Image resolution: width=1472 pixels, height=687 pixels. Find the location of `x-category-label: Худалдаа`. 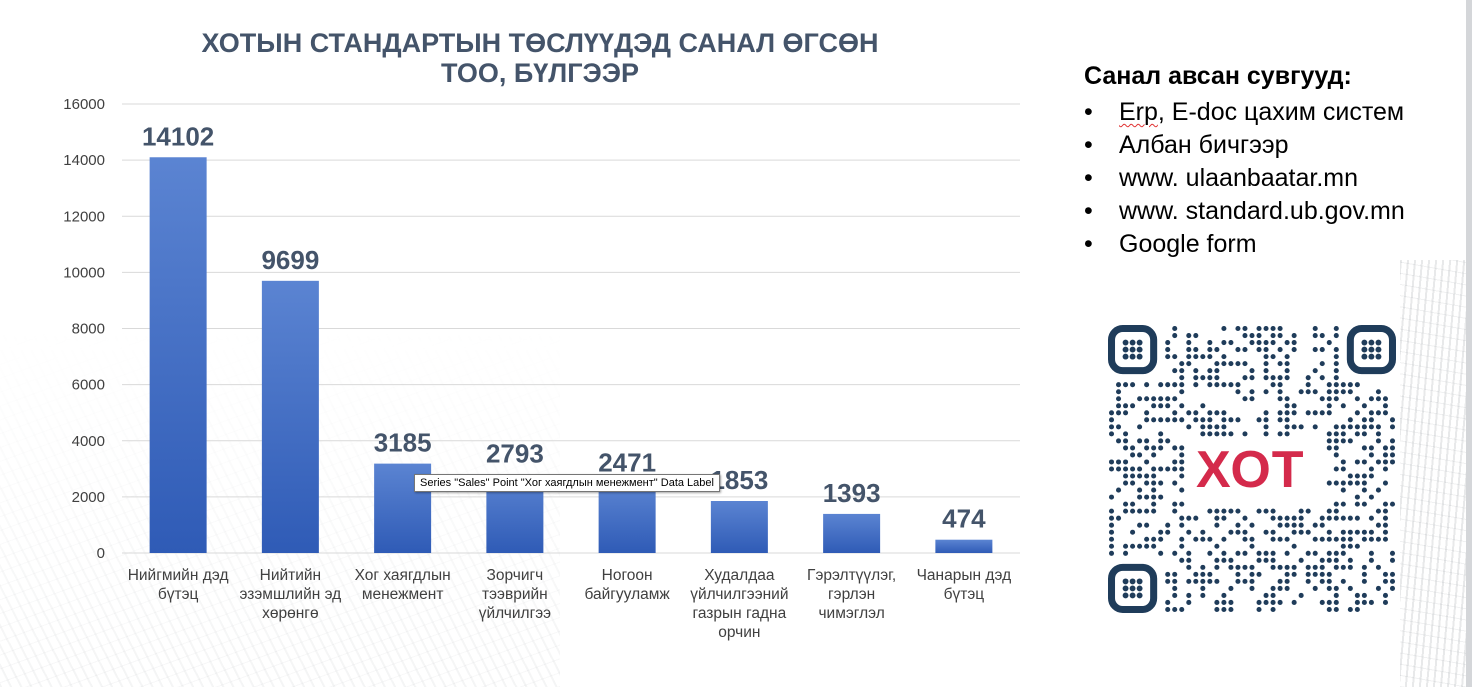

x-category-label: Худалдаа is located at coordinates (739, 575).